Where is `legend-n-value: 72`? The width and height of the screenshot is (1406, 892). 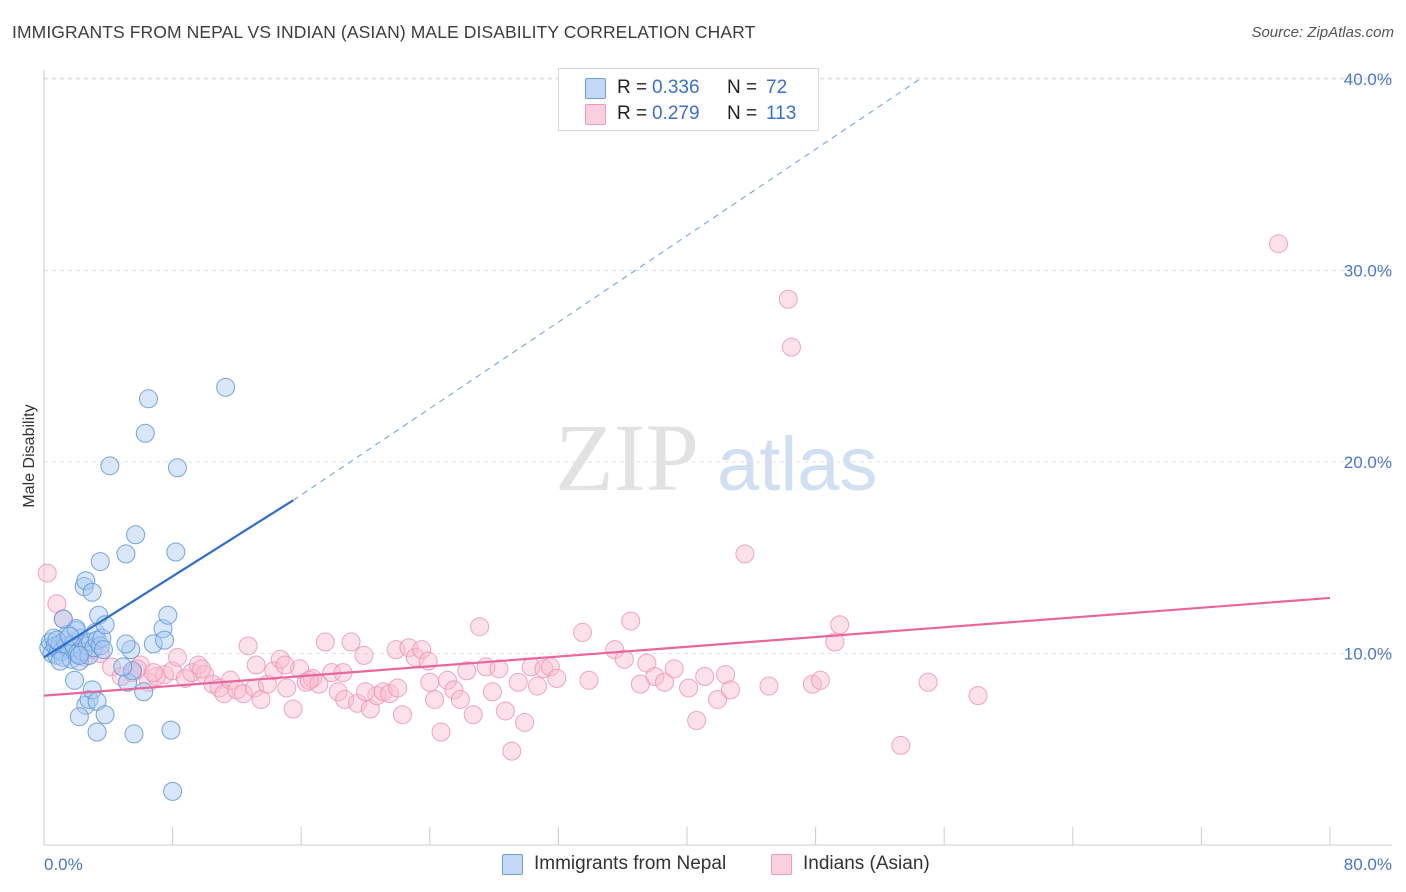 legend-n-value: 72 is located at coordinates (777, 87).